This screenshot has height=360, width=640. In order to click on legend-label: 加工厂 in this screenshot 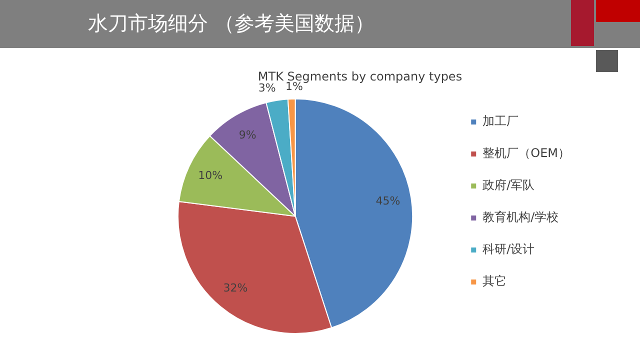, I will do `click(500, 121)`.